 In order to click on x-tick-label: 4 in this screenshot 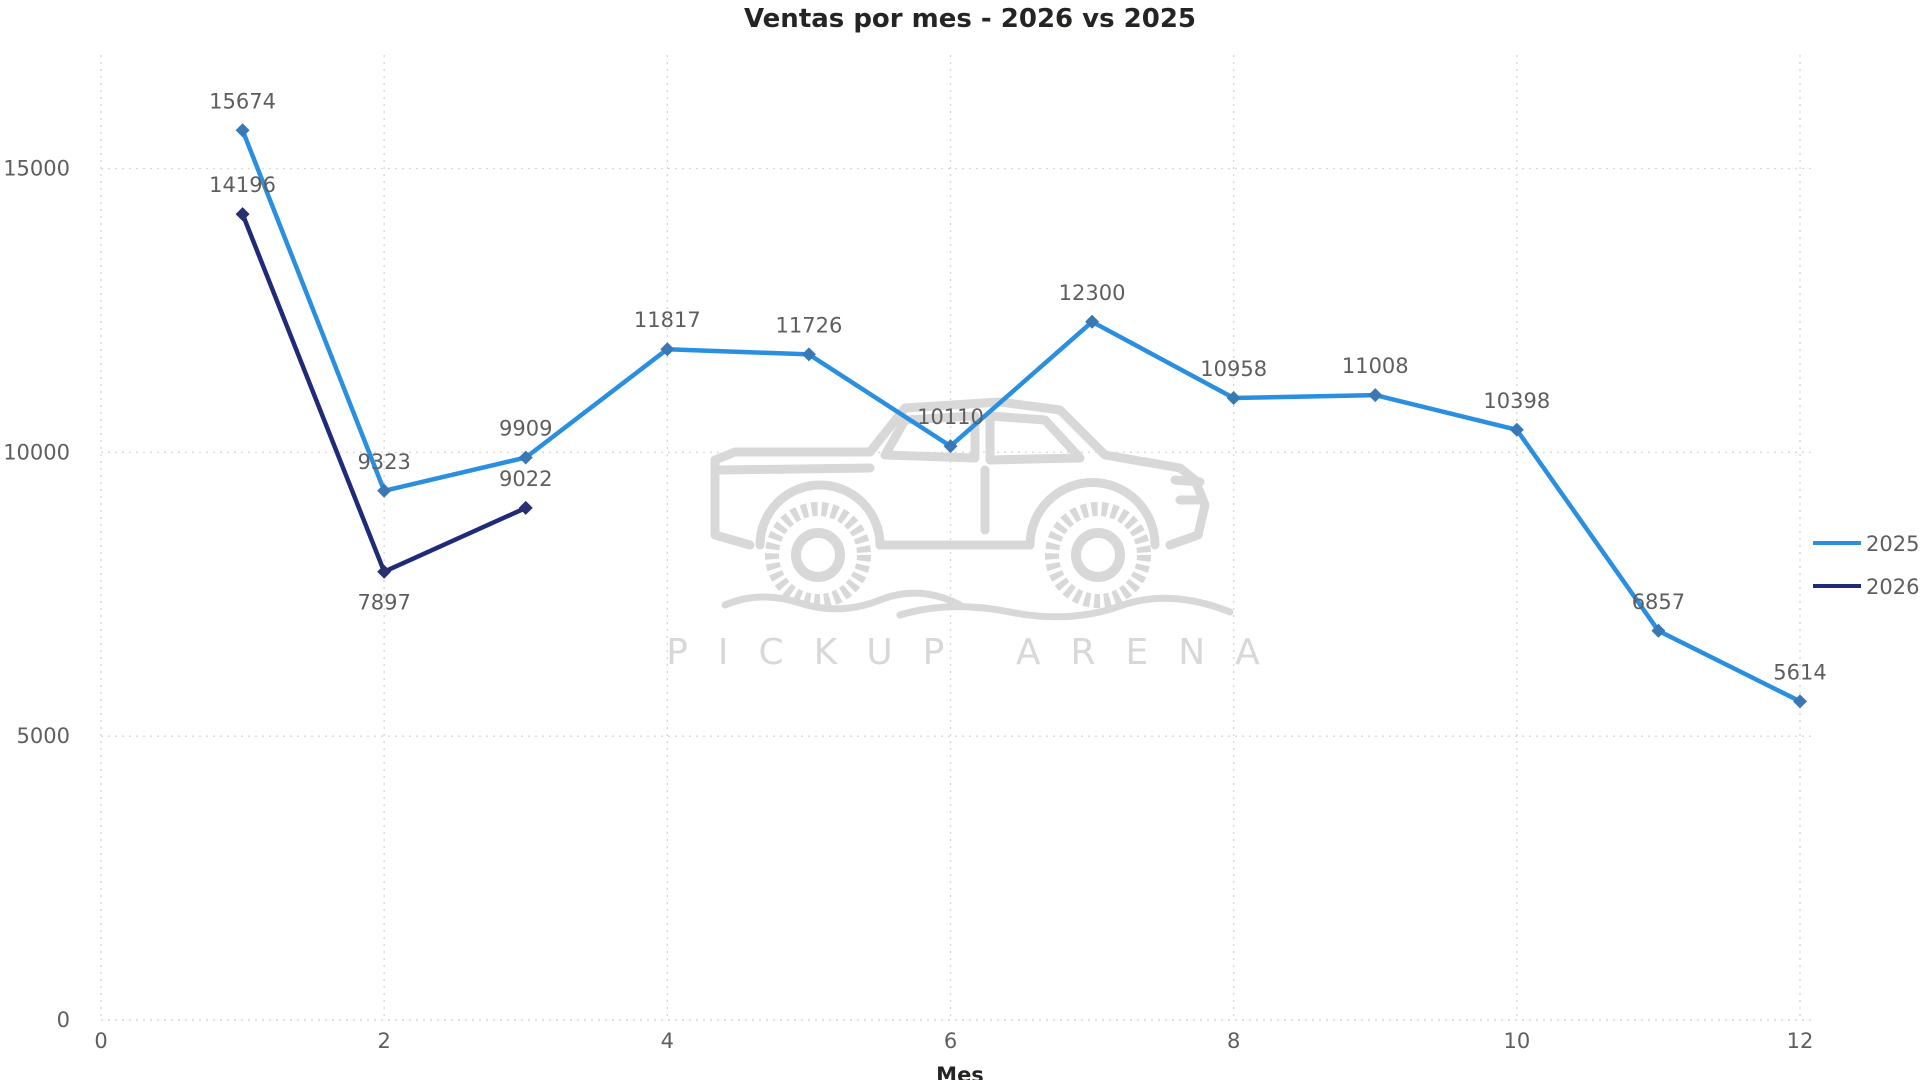, I will do `click(667, 1041)`.